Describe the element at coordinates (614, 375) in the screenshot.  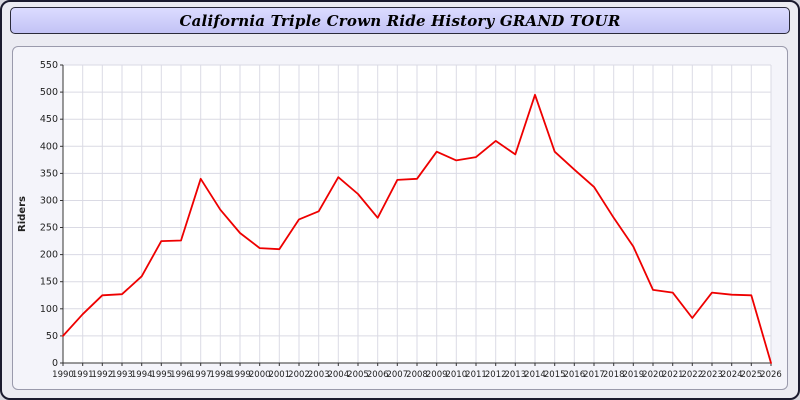
I see `svg-text: 2018` at that location.